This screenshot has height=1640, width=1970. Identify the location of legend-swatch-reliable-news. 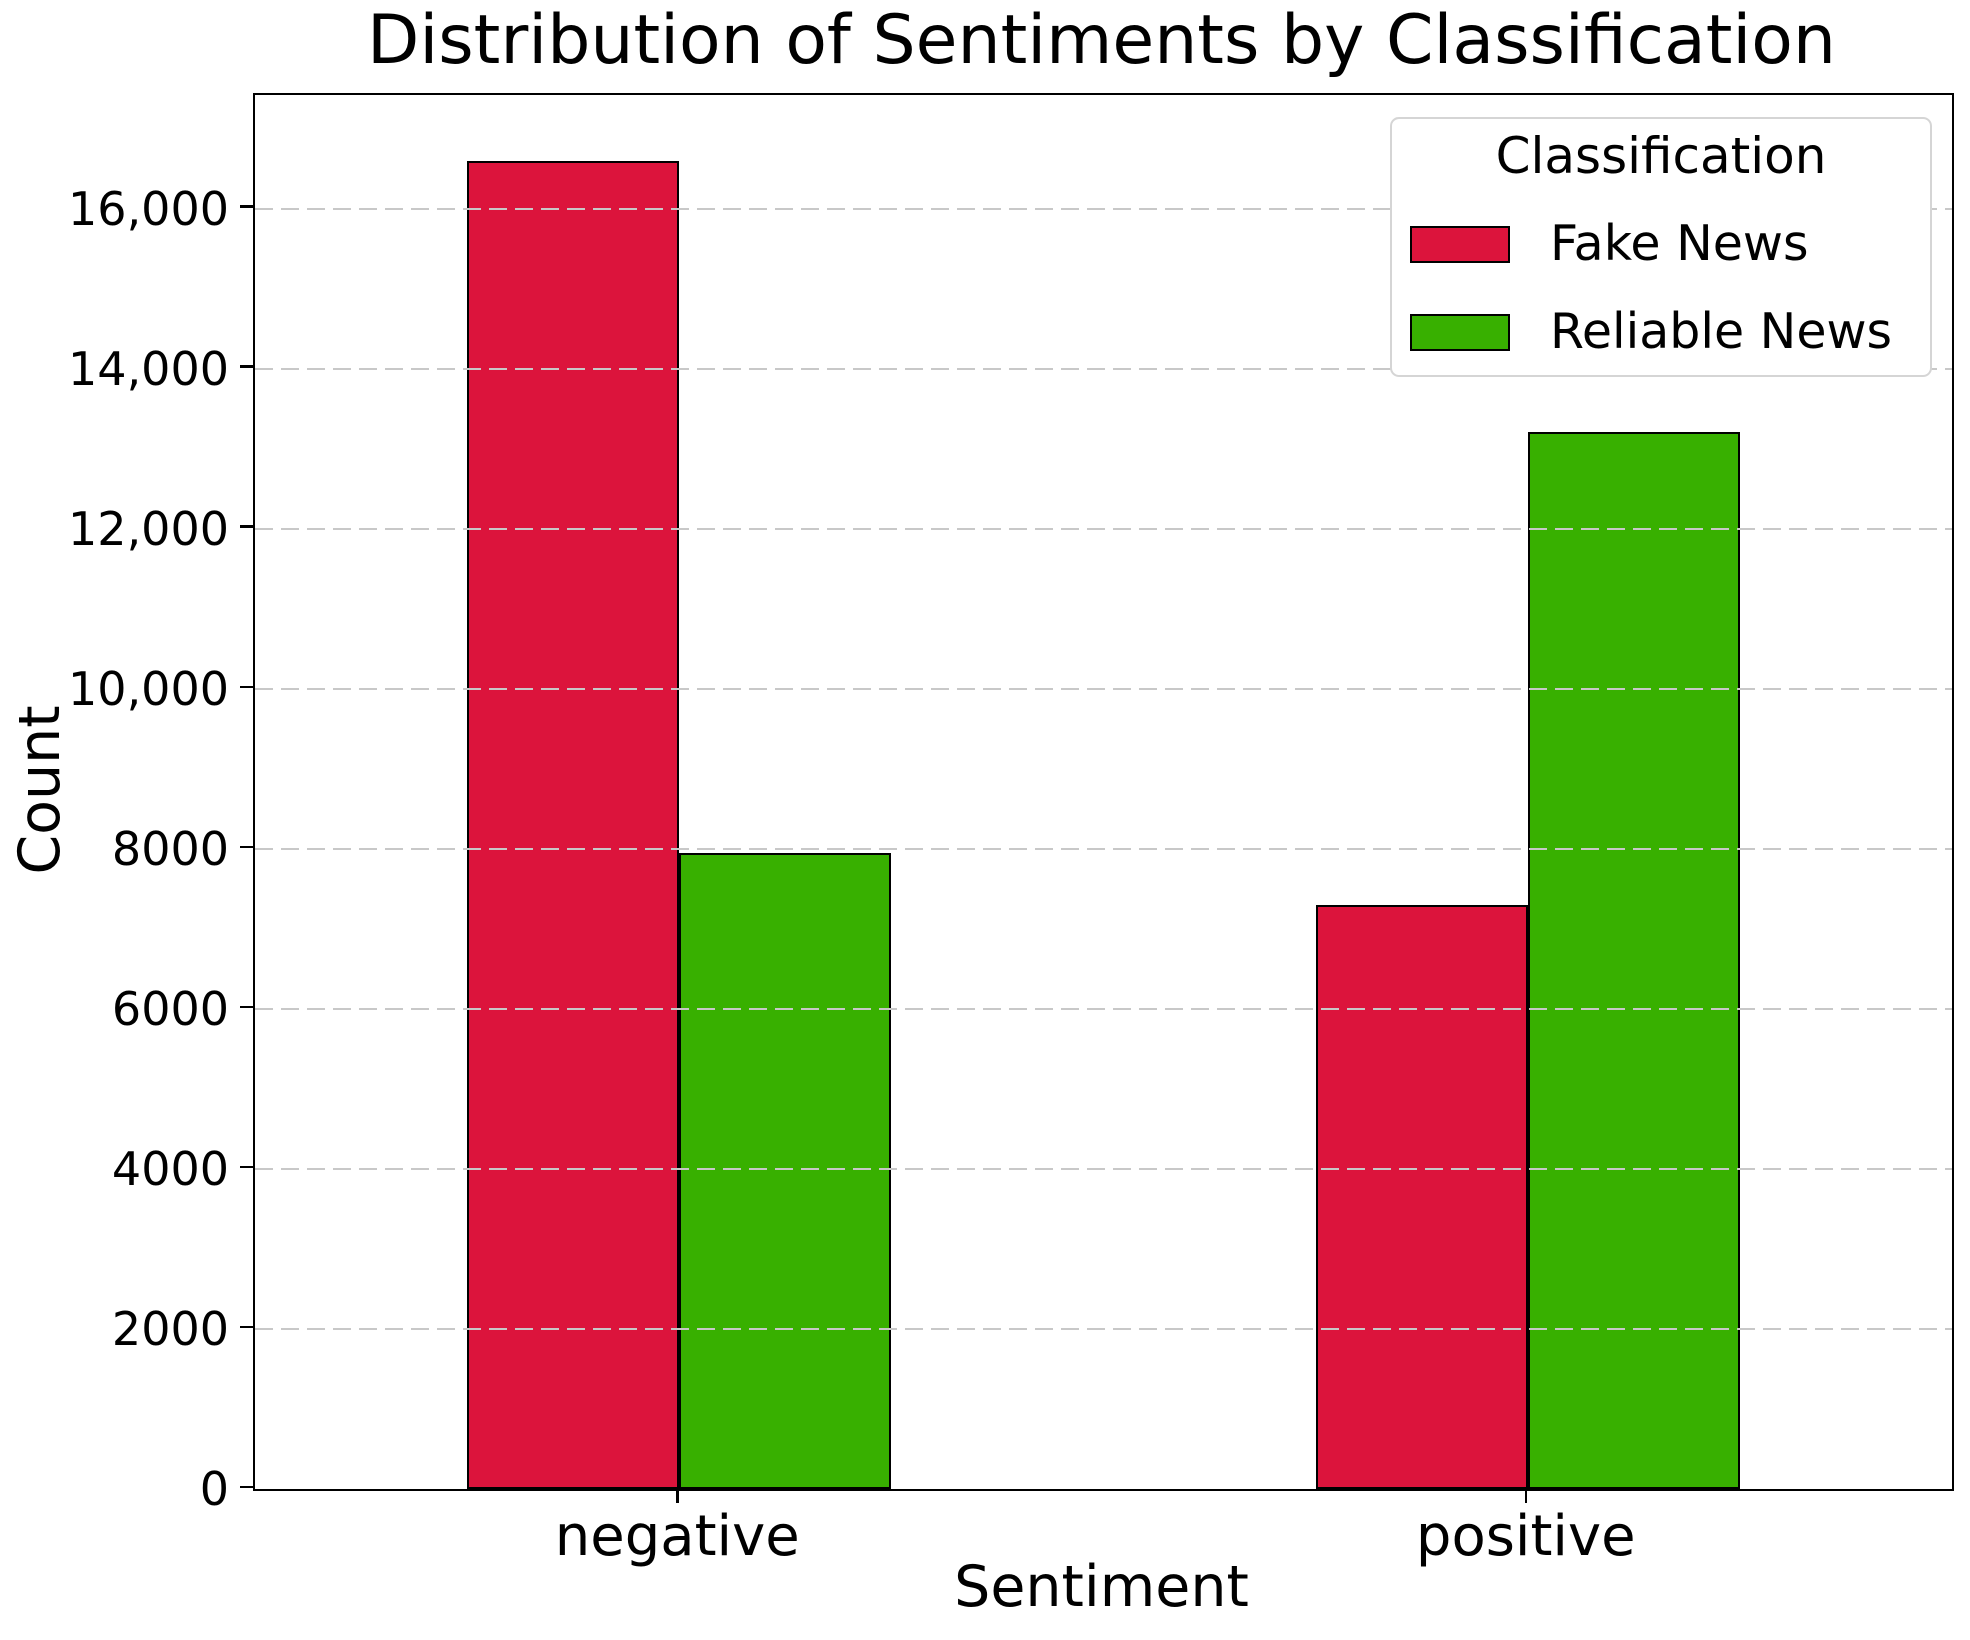
(1460, 332).